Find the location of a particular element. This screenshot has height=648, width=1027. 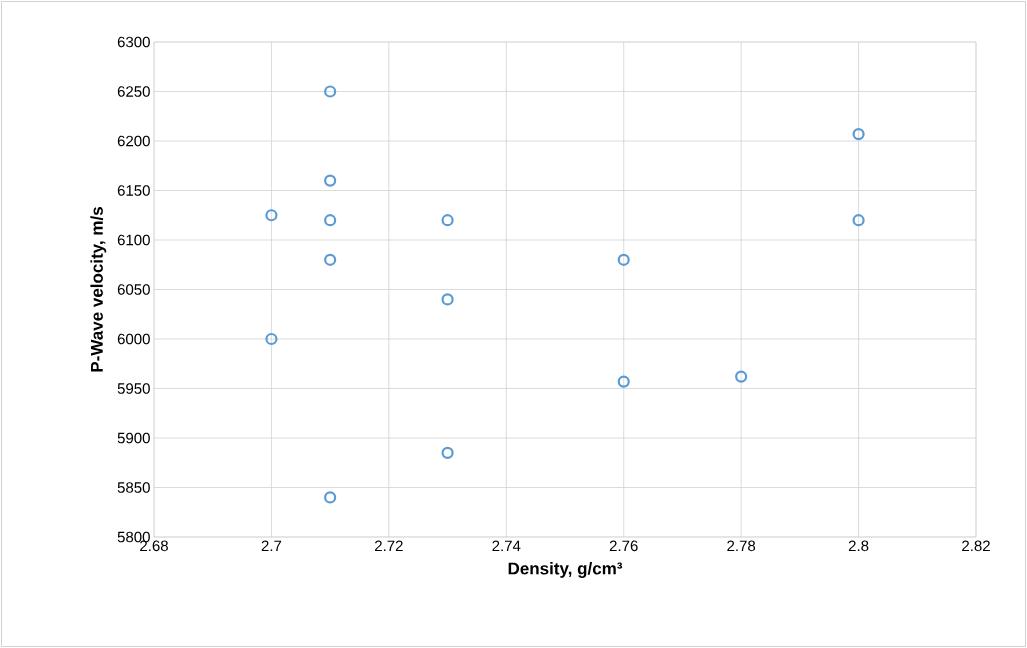

x-tick-label: 2.74 is located at coordinates (506, 546).